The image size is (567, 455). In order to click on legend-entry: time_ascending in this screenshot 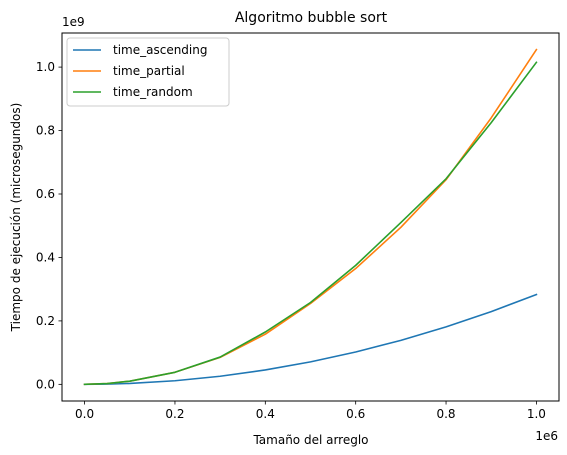, I will do `click(160, 50)`.